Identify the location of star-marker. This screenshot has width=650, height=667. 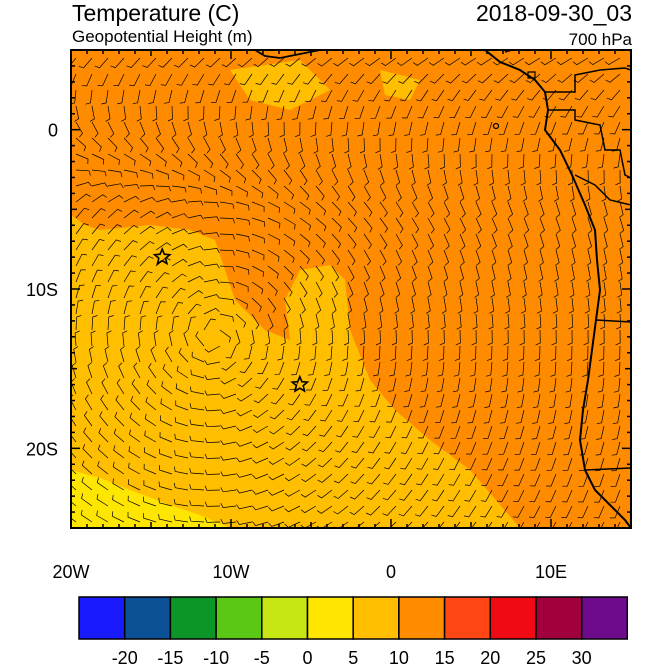
(300, 383).